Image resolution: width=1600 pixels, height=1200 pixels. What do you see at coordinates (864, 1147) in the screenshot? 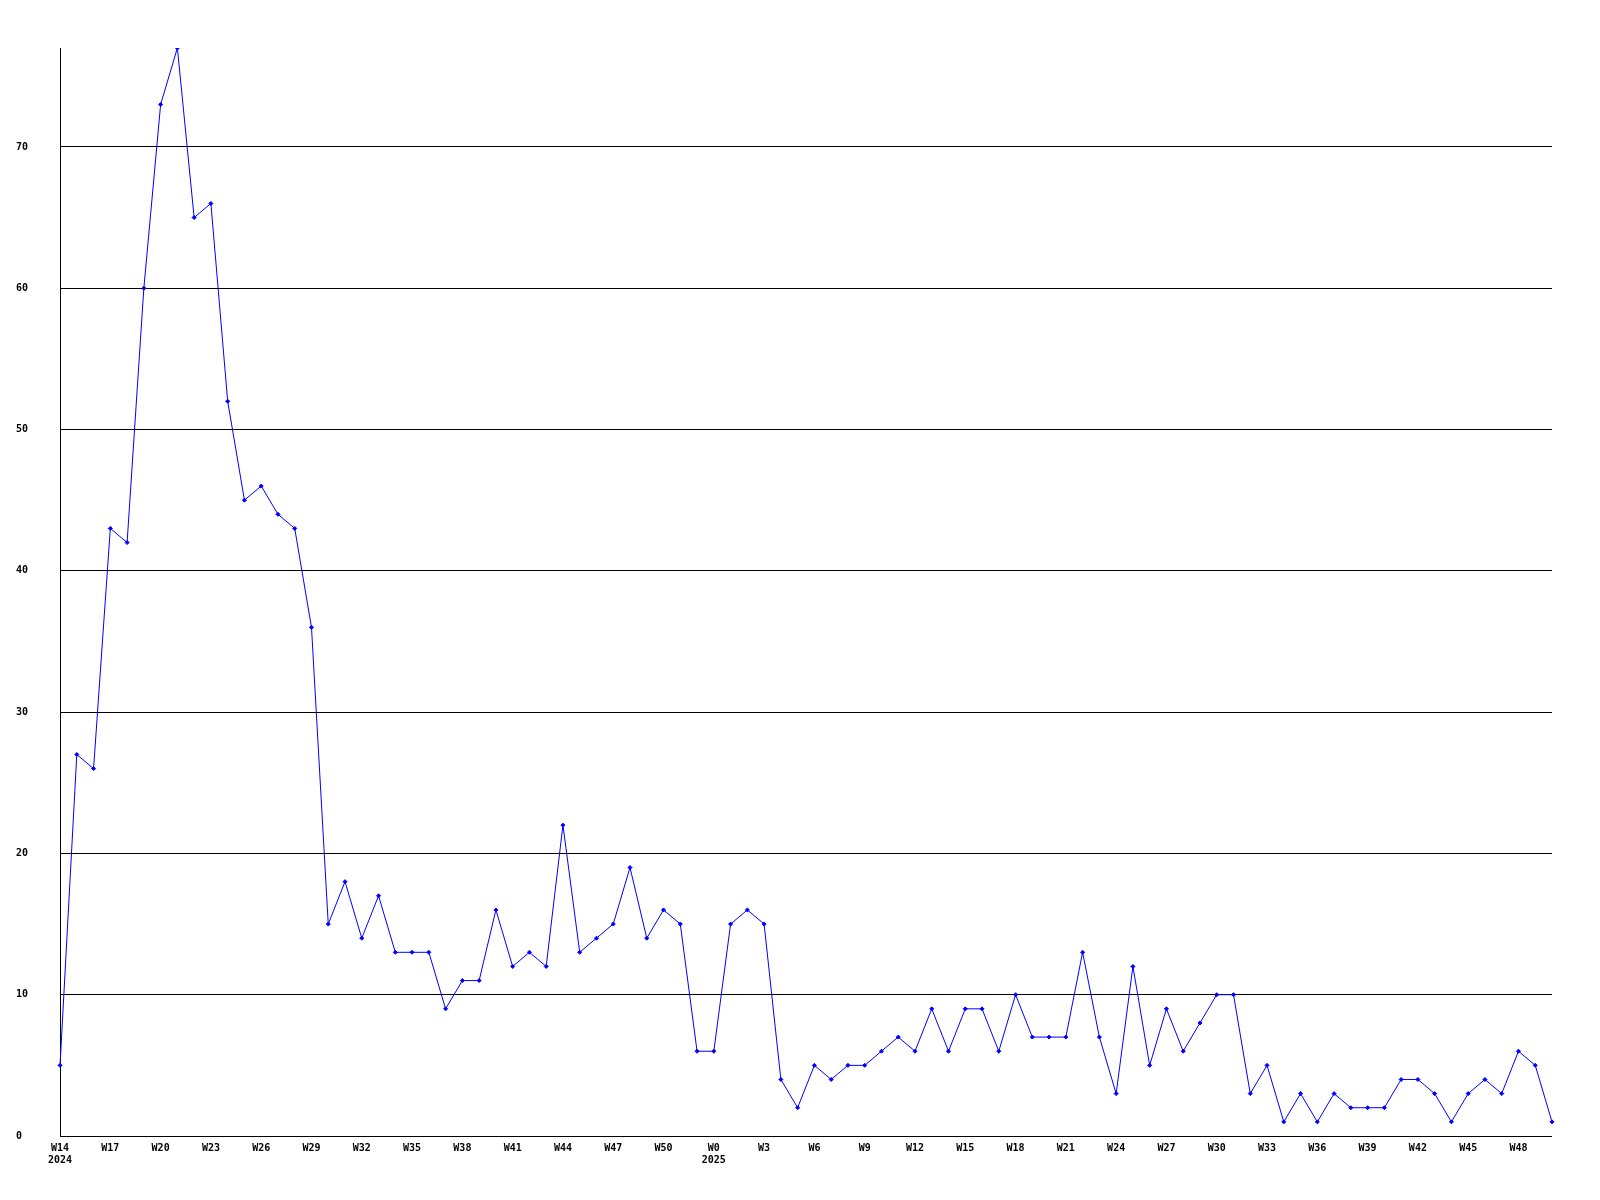
I see `x-tick-label: W9` at bounding box center [864, 1147].